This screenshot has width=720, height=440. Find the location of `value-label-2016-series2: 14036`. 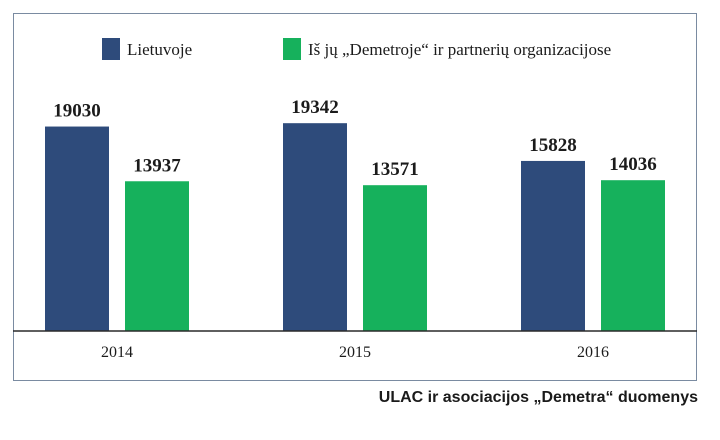

value-label-2016-series2: 14036 is located at coordinates (633, 164).